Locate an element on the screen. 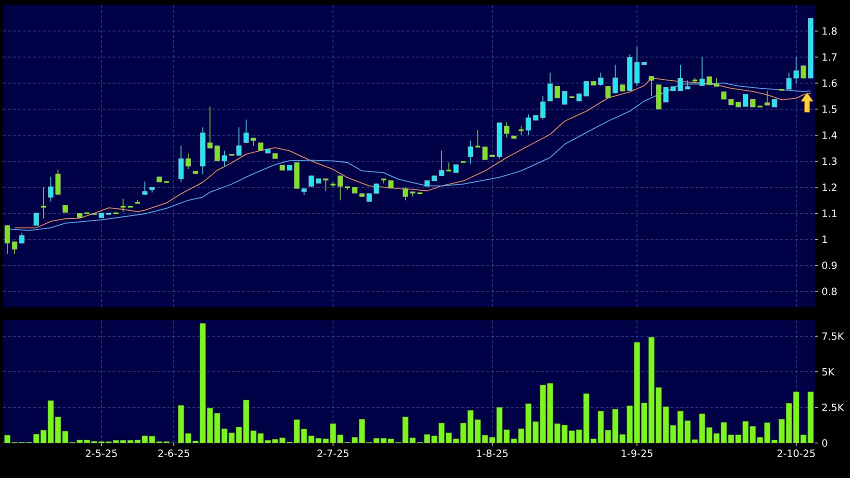 Image resolution: width=850 pixels, height=478 pixels. x-tick-label: 2-6-25 is located at coordinates (174, 454).